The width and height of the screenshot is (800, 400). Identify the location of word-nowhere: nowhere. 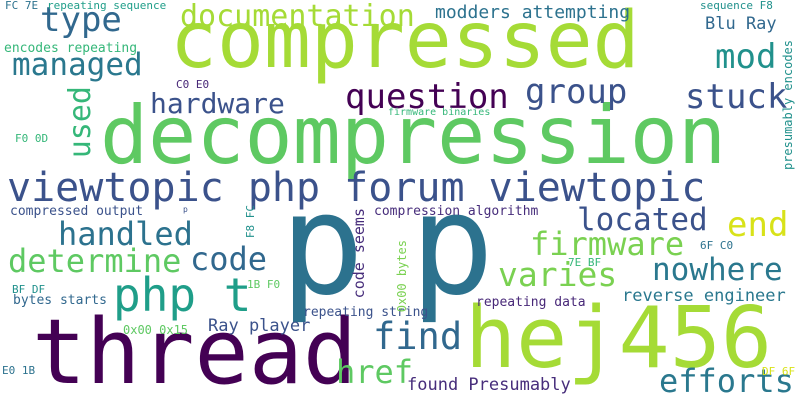
(717, 270).